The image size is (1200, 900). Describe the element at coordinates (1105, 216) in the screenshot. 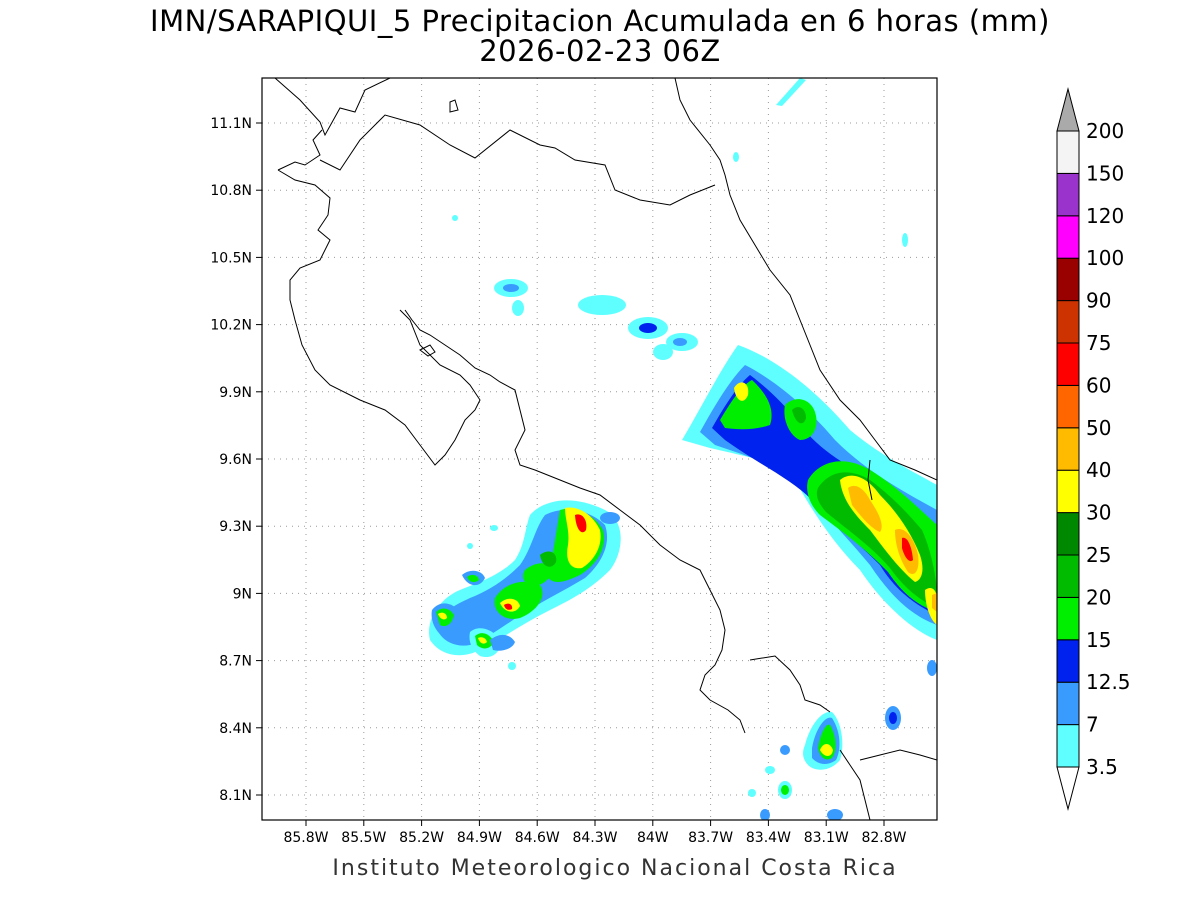

I see `colorbar-label: 120` at that location.